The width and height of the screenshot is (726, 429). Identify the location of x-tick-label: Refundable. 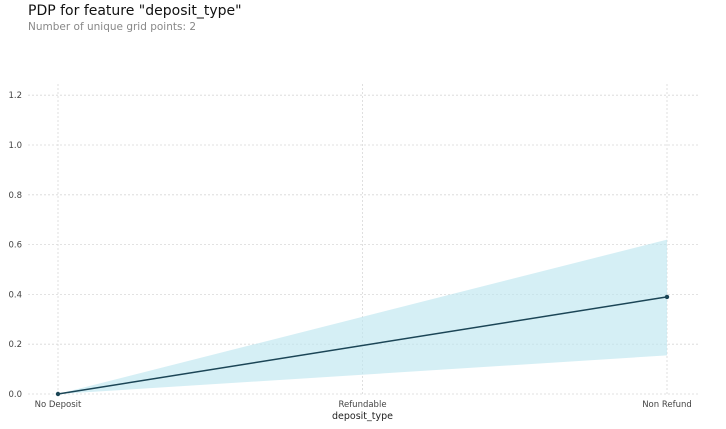
(362, 405).